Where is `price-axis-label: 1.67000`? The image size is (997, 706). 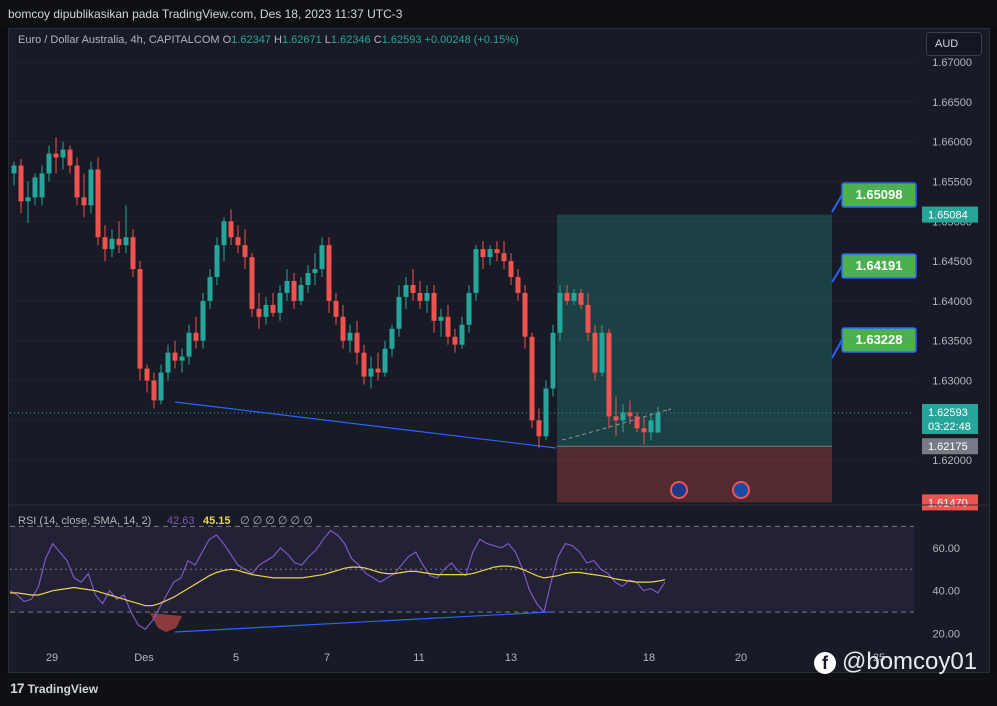
price-axis-label: 1.67000 is located at coordinates (952, 63).